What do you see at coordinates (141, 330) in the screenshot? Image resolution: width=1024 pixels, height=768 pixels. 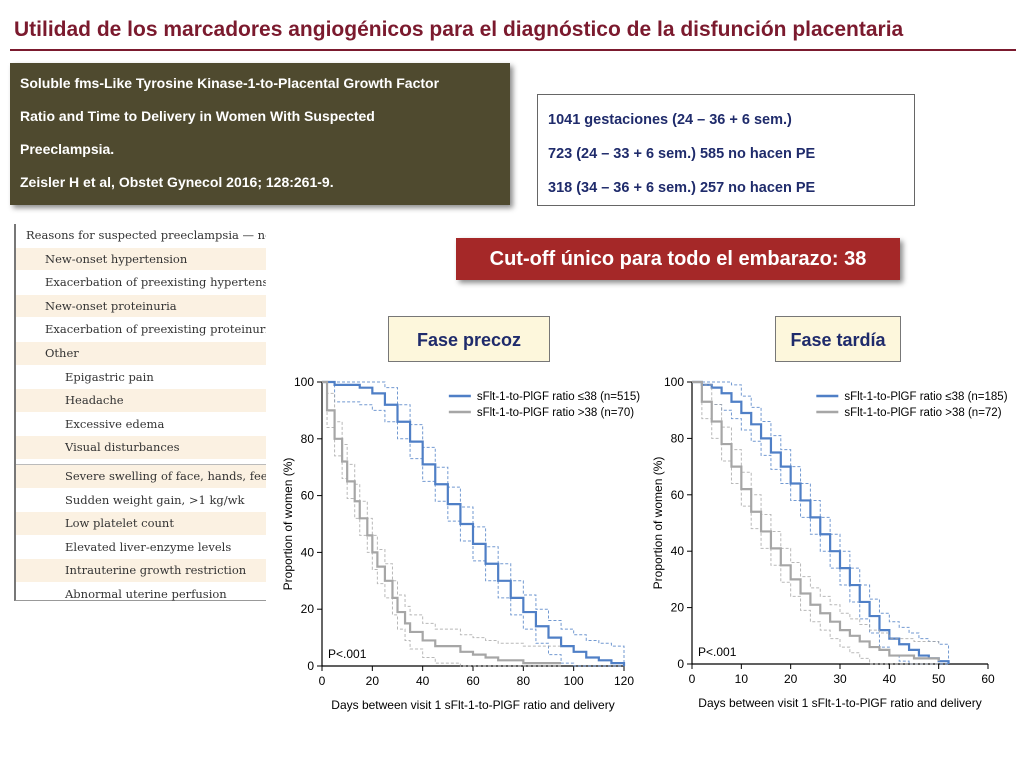 I see `reasons-table-row: Exacerbation of preexisting proteinuria` at bounding box center [141, 330].